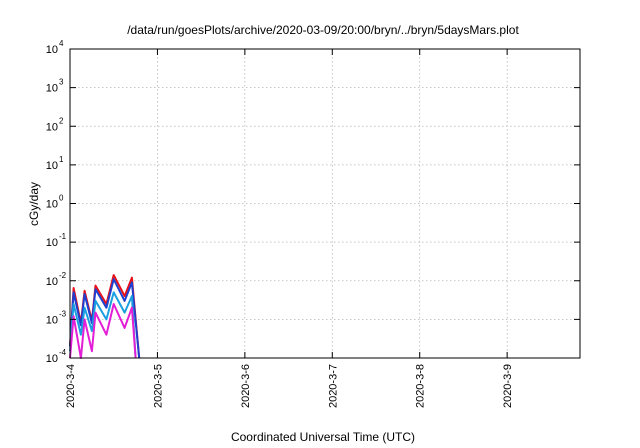 The height and width of the screenshot is (448, 640). Describe the element at coordinates (508, 386) in the screenshot. I see `x-tick-label: 2020-3-9` at that location.